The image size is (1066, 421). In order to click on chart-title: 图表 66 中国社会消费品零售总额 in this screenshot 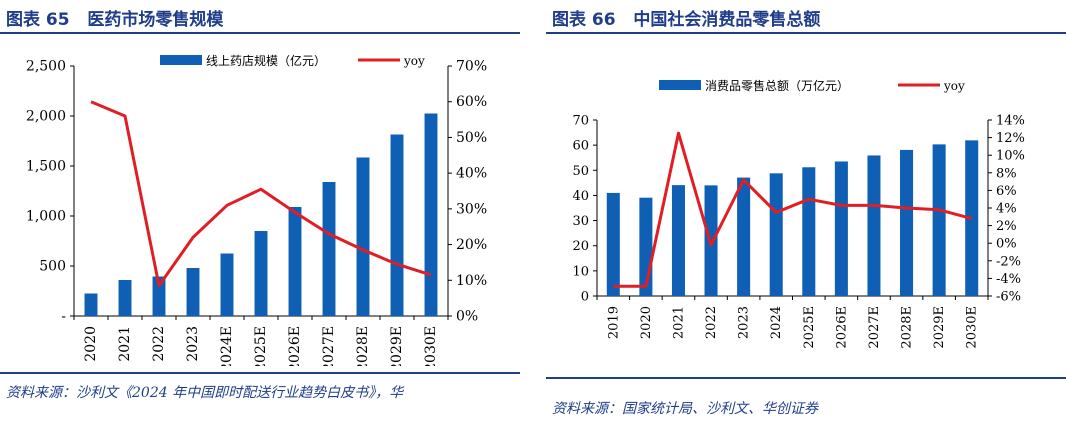, I will do `click(686, 17)`.